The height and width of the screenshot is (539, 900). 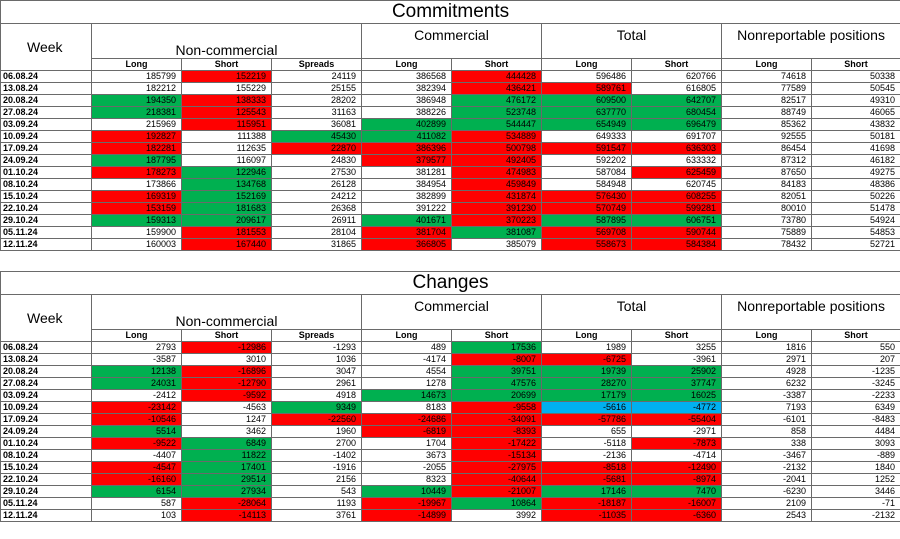 What do you see at coordinates (855, 515) in the screenshot?
I see `value-cell: -2132` at bounding box center [855, 515].